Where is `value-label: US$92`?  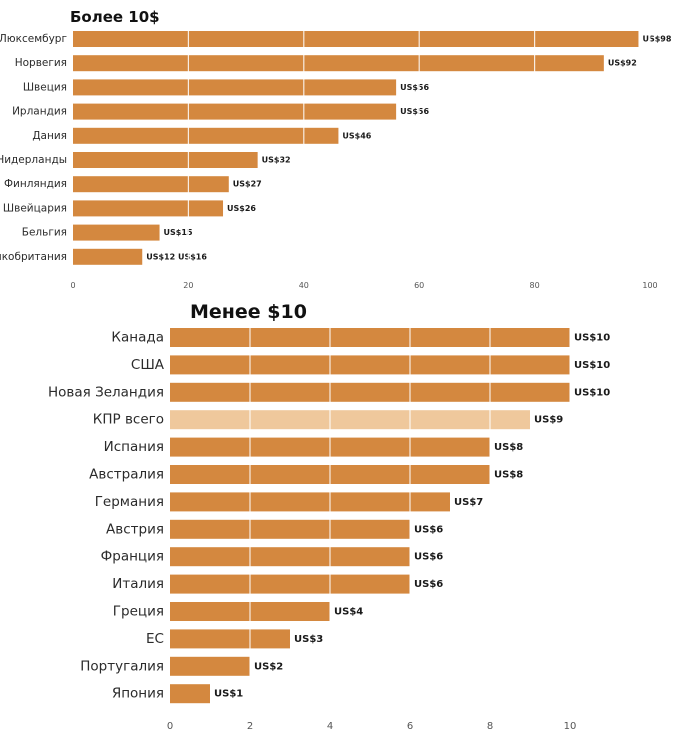
value-label: US$92 is located at coordinates (622, 63).